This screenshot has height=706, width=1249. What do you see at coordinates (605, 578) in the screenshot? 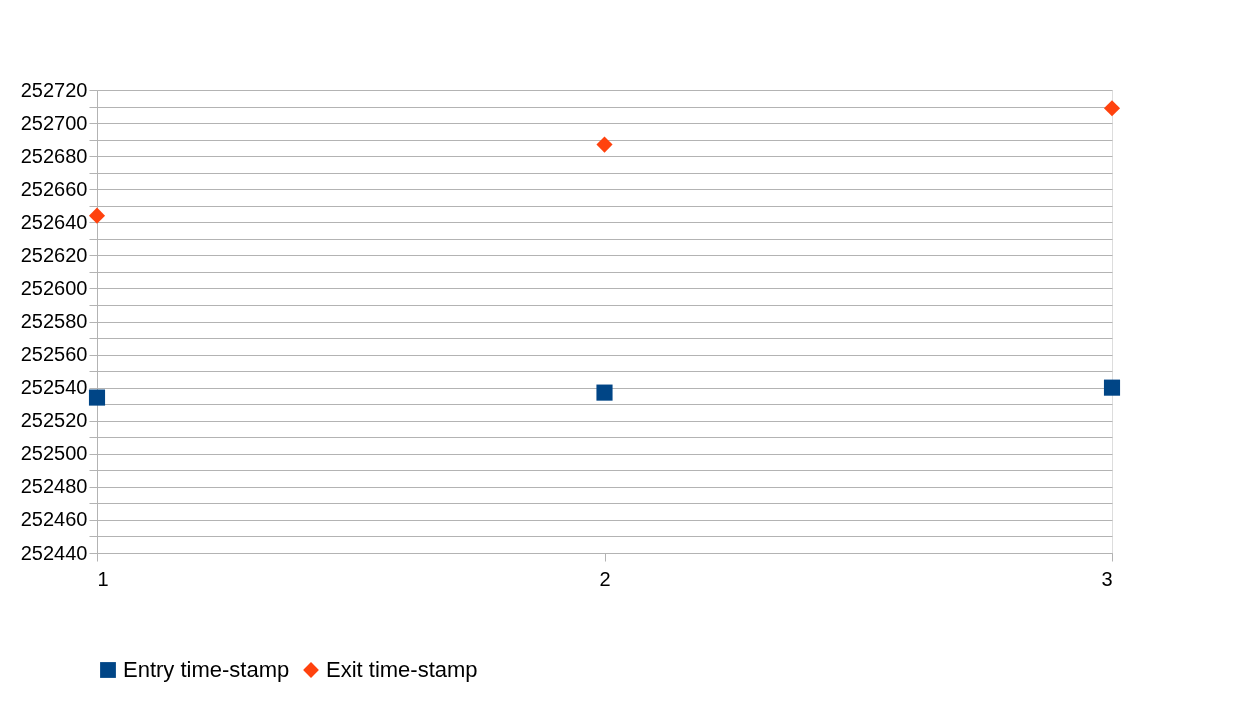
I see `x-tick-label: 2` at bounding box center [605, 578].